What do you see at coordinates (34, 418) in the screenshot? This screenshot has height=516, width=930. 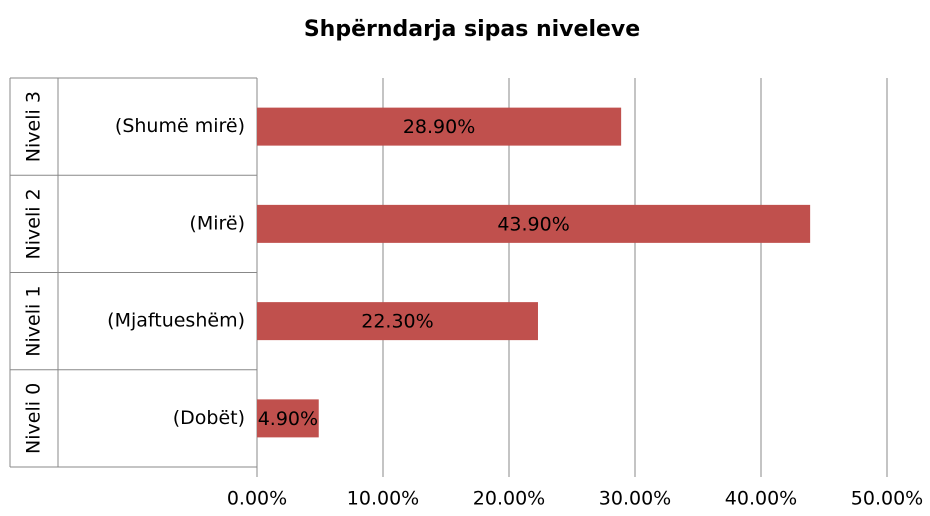 I see `group-label: Niveli 0` at bounding box center [34, 418].